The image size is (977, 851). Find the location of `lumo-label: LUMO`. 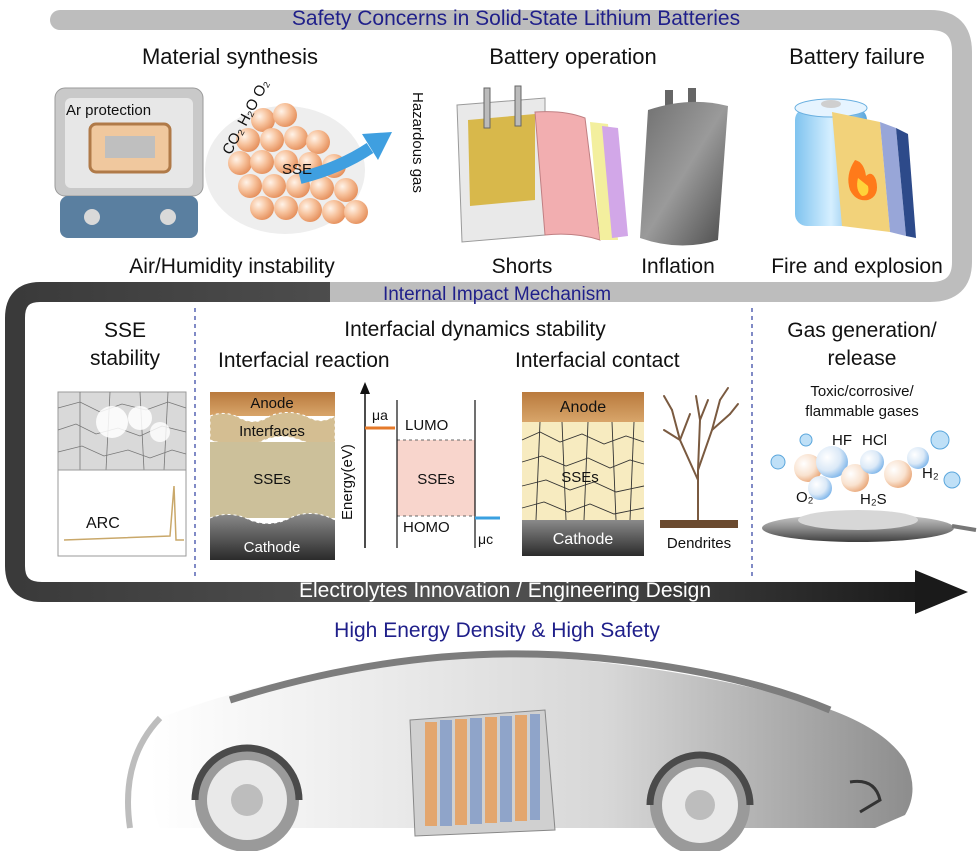

lumo-label: LUMO is located at coordinates (427, 425).